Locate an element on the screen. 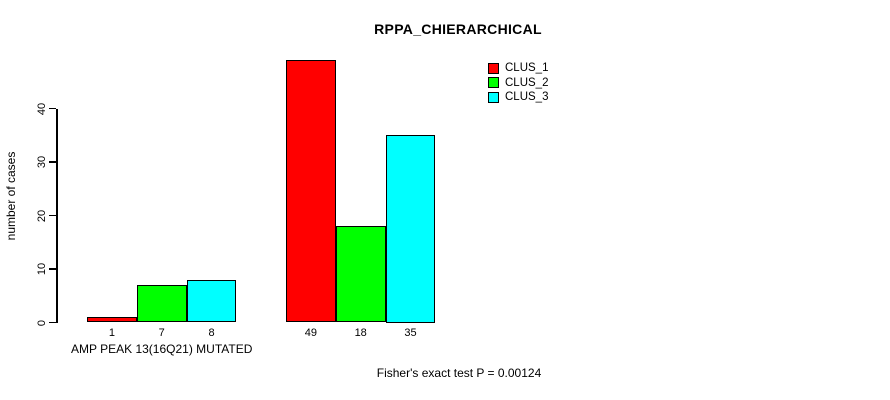  y-axis-label: number of cases is located at coordinates (11, 196).